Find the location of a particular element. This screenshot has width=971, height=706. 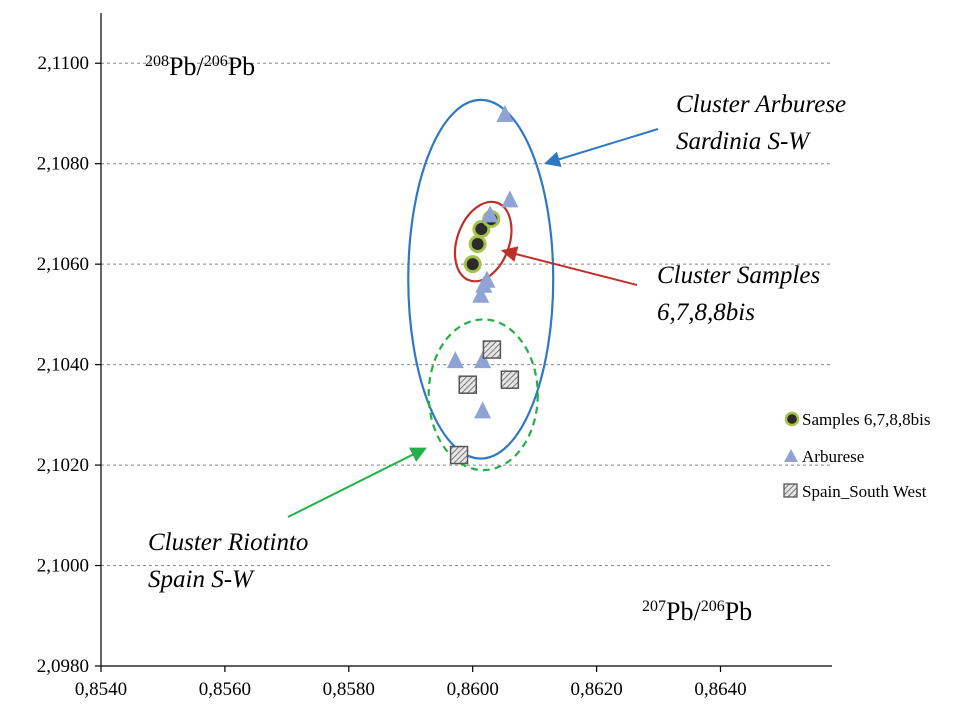

samples-label-line1: Cluster Samples is located at coordinates (738, 275).